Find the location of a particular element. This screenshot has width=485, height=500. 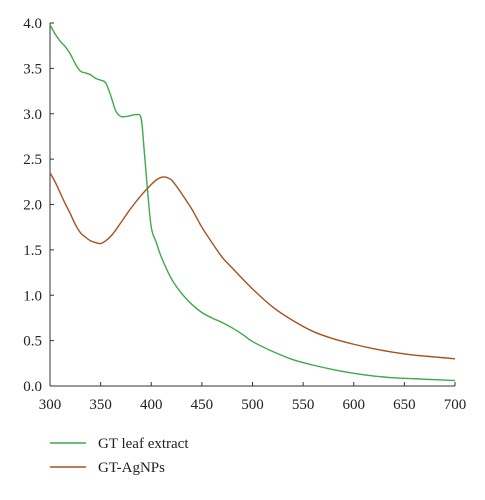

x-tick-label: 300 is located at coordinates (50, 405).